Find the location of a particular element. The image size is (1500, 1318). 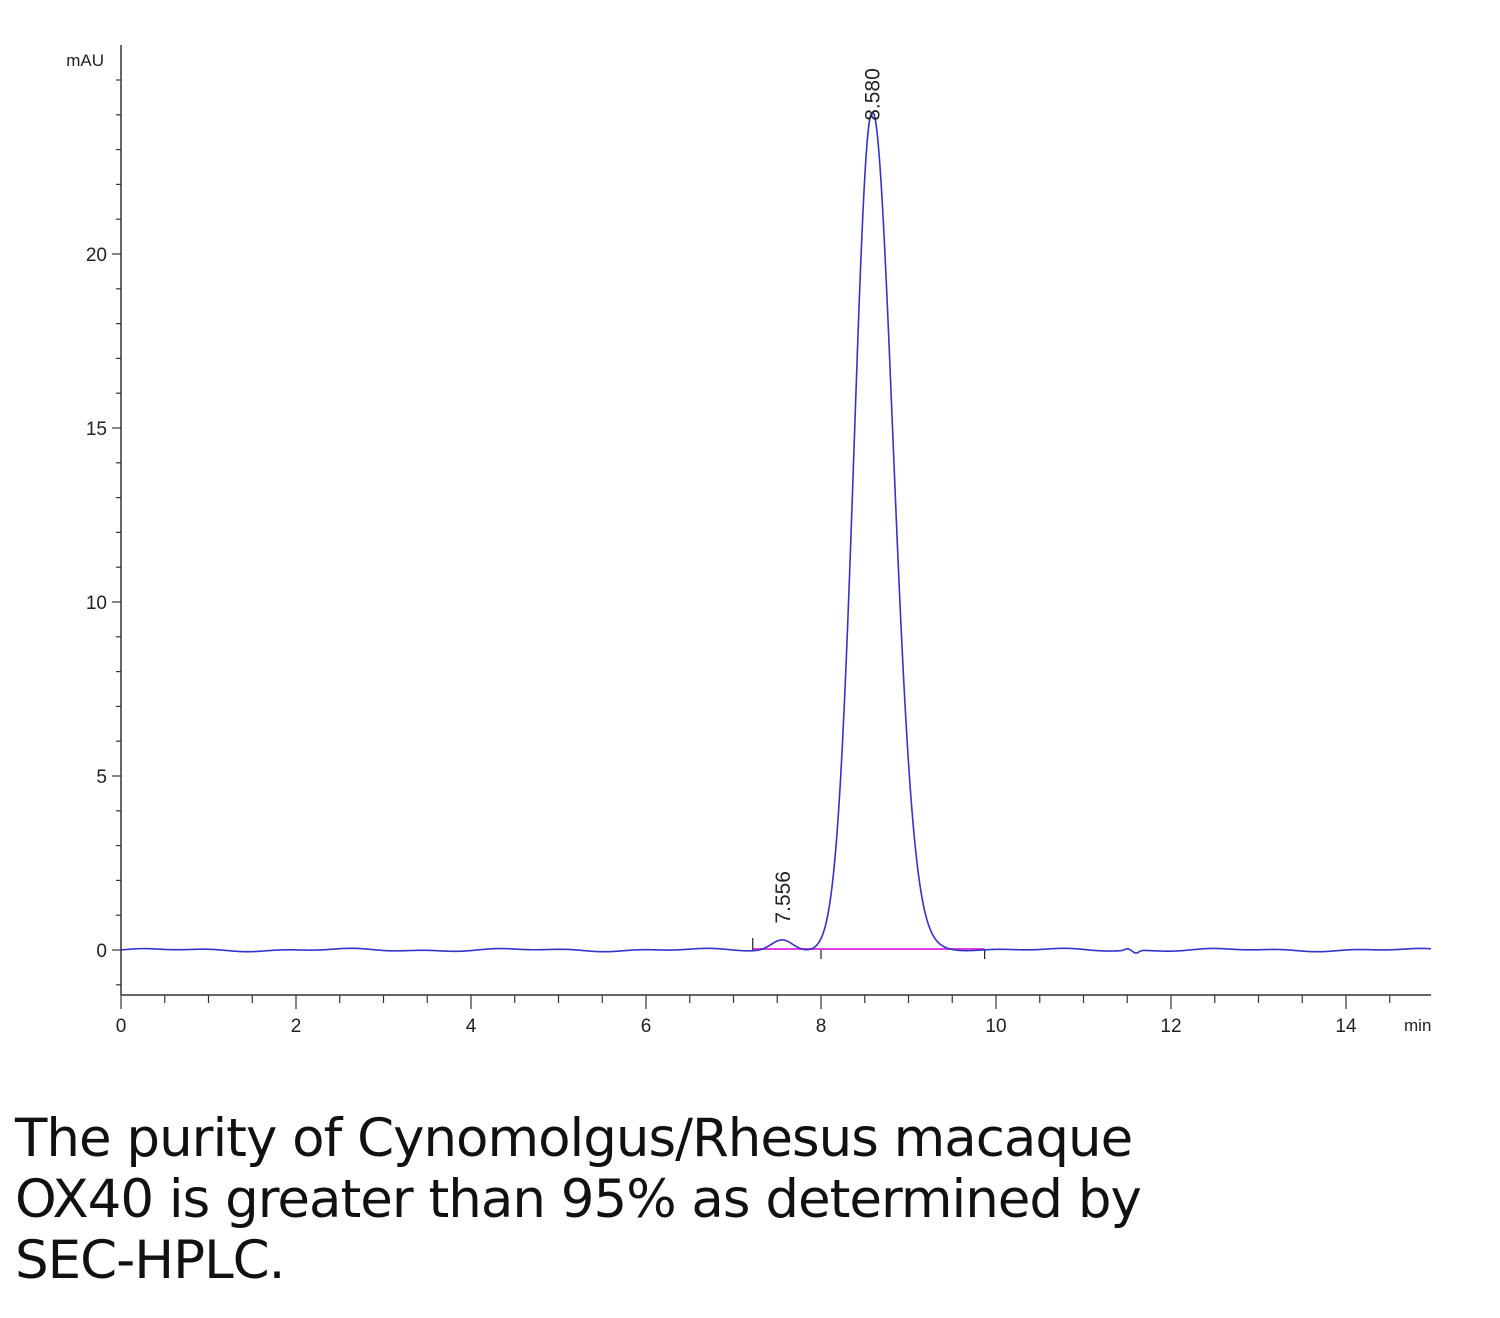

x-tick-label: 8 is located at coordinates (821, 1026).